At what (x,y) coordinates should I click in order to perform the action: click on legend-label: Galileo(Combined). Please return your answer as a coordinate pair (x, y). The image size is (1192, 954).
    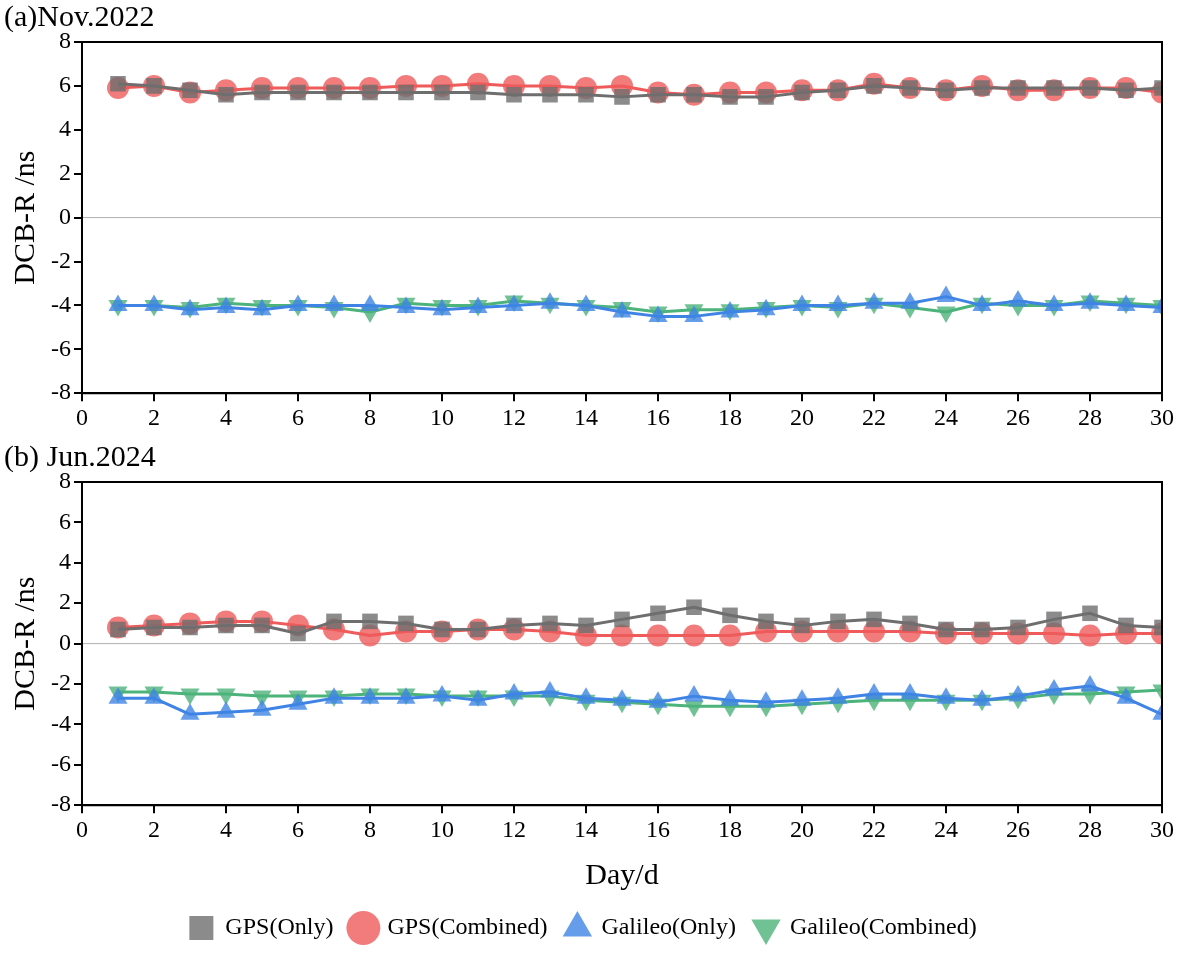
    Looking at the image, I should click on (883, 926).